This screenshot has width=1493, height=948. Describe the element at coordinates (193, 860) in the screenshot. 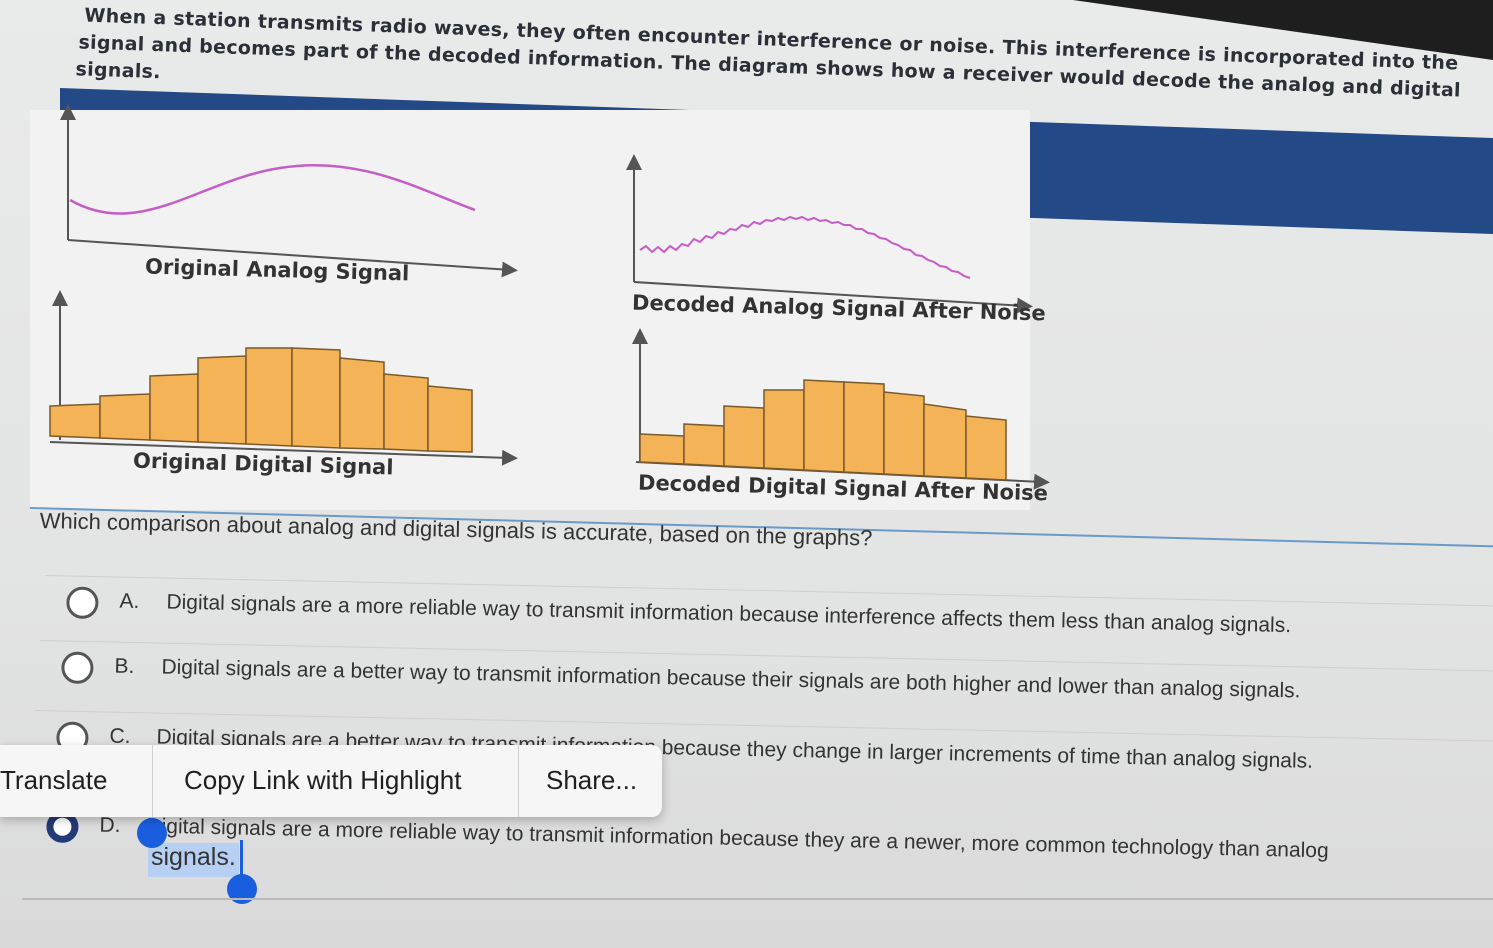

I see `selected-text: signals.` at that location.